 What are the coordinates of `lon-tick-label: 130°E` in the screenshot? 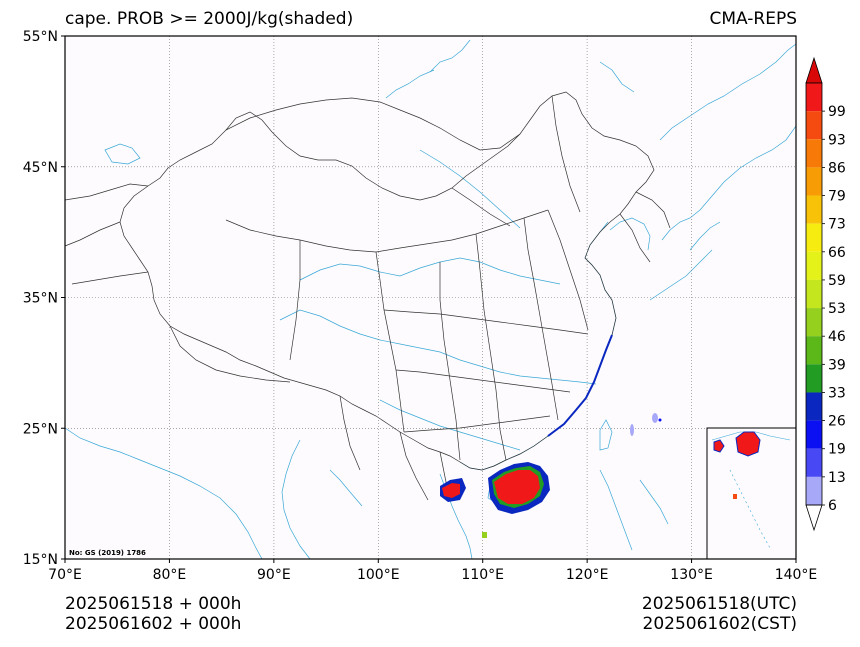 It's located at (691, 575).